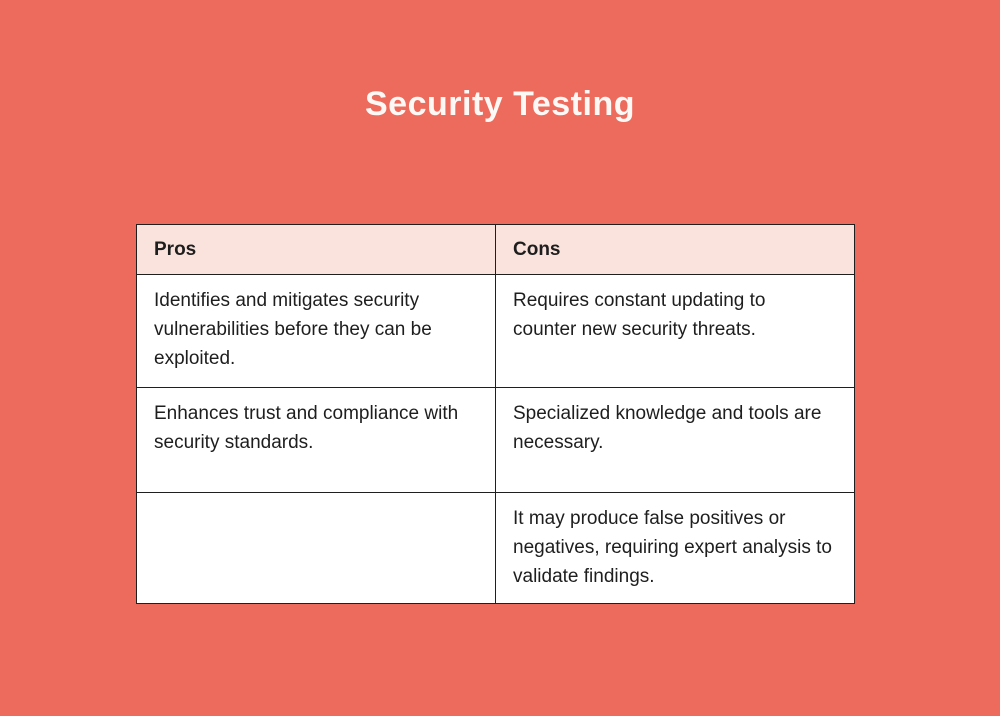 The height and width of the screenshot is (716, 1000). I want to click on pros-cell-3-empty, so click(316, 548).